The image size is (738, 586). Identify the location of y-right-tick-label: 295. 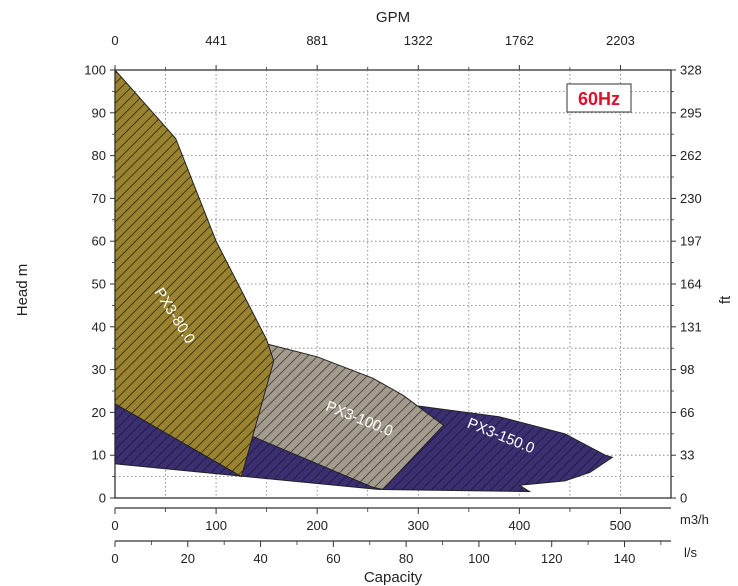
(691, 112).